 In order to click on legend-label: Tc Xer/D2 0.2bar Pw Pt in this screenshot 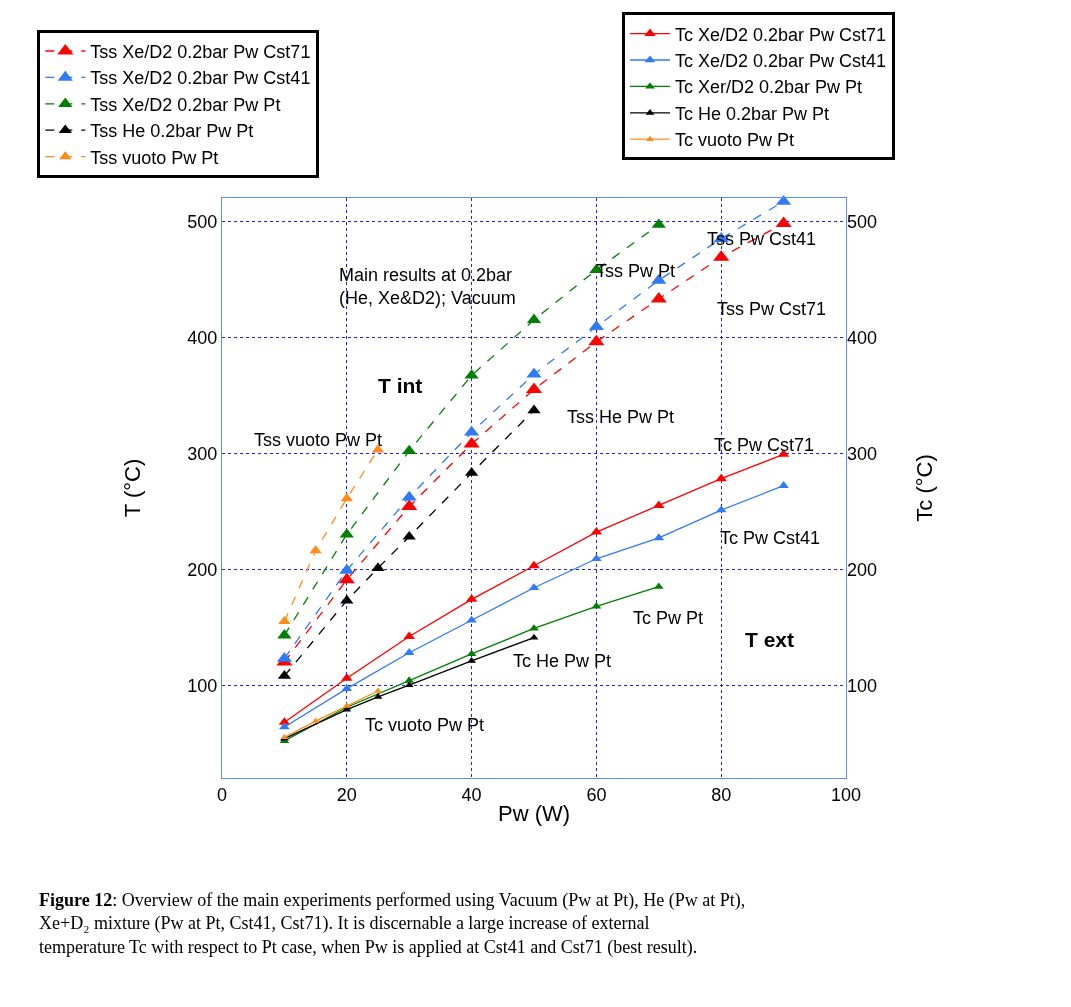, I will do `click(768, 87)`.